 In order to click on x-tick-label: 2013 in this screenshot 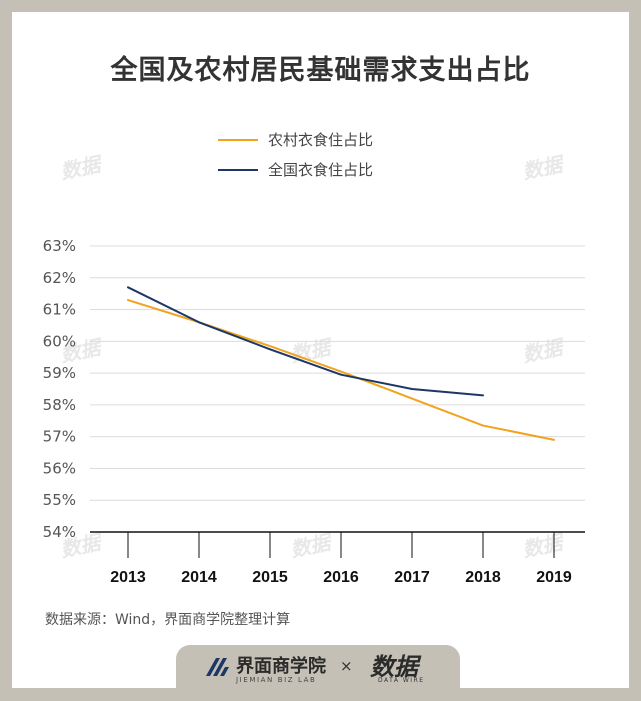, I will do `click(128, 577)`.